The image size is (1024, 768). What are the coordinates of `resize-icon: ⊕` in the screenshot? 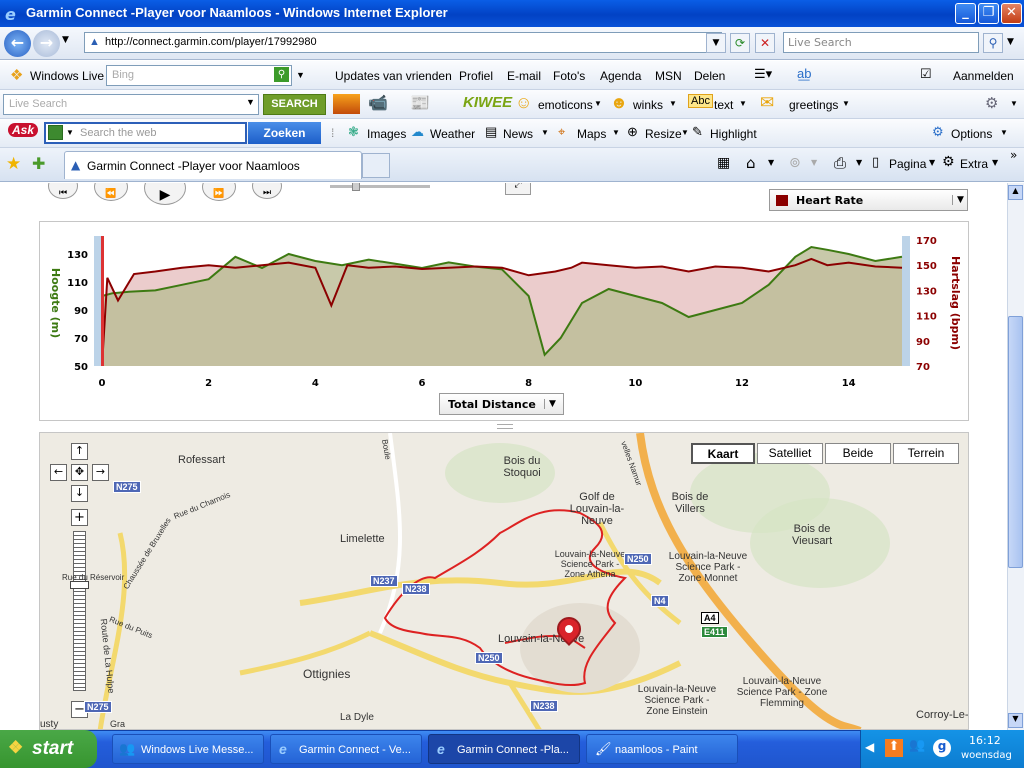 It's located at (632, 131).